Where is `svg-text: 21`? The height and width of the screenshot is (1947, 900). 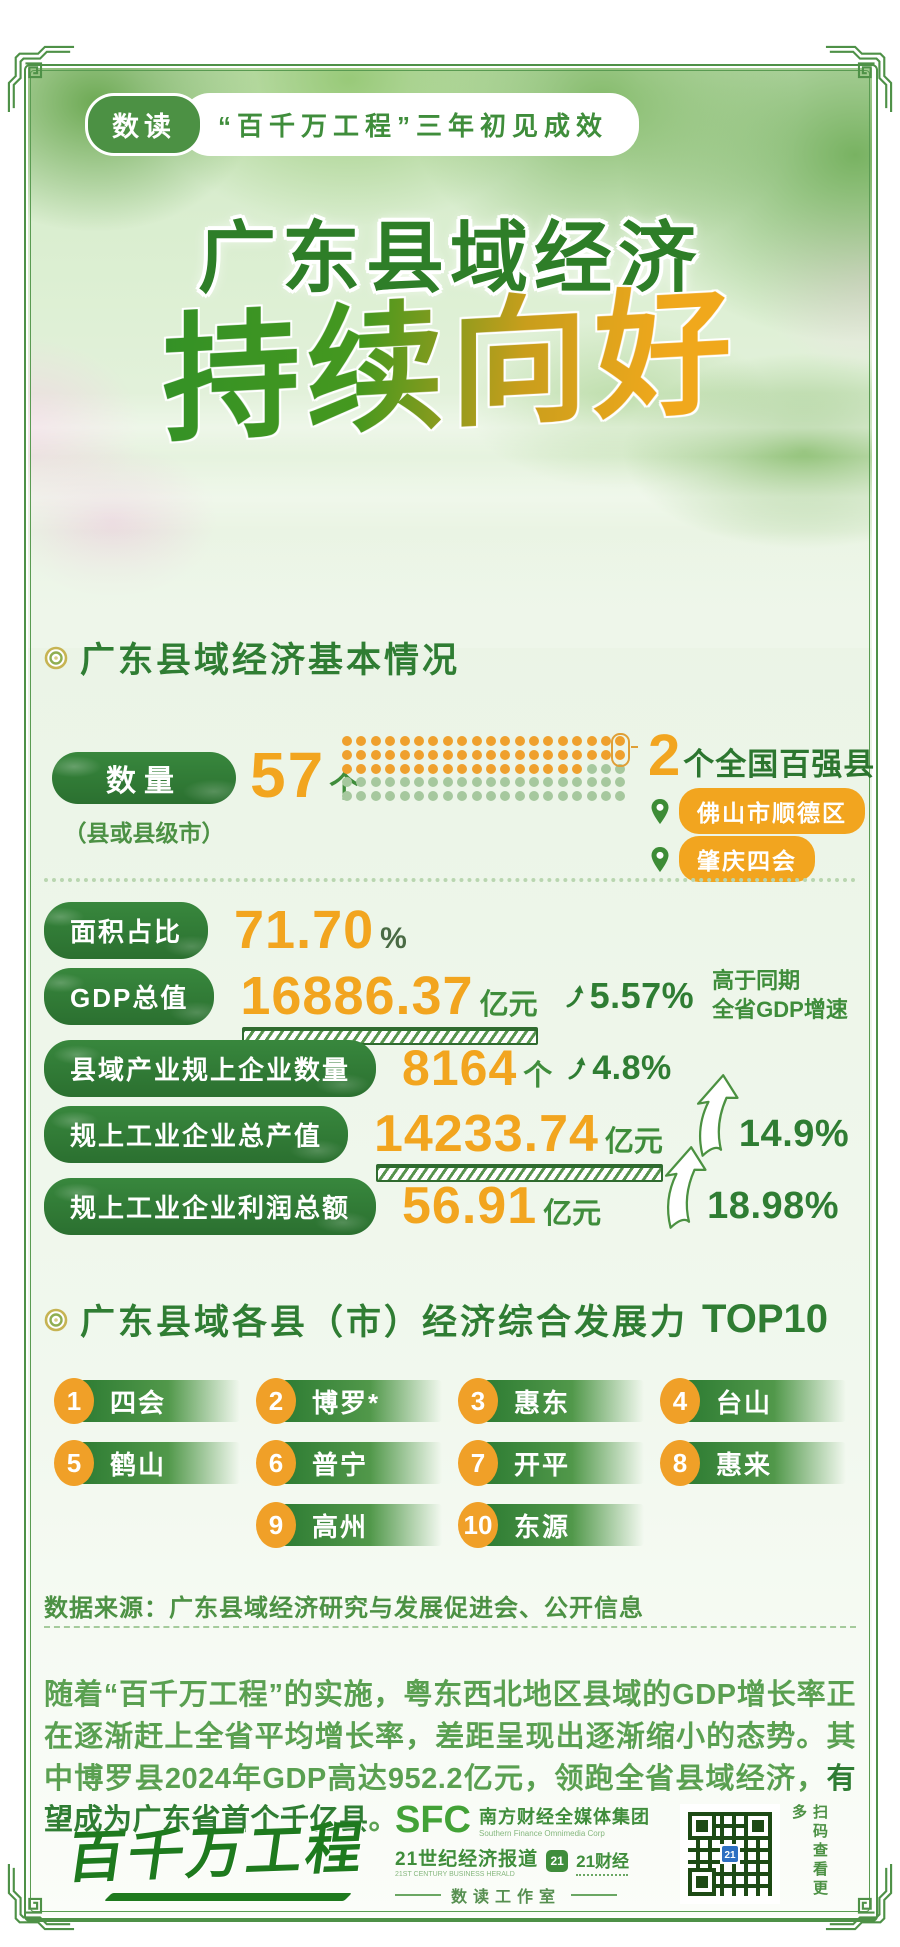 svg-text: 21 is located at coordinates (730, 1855).